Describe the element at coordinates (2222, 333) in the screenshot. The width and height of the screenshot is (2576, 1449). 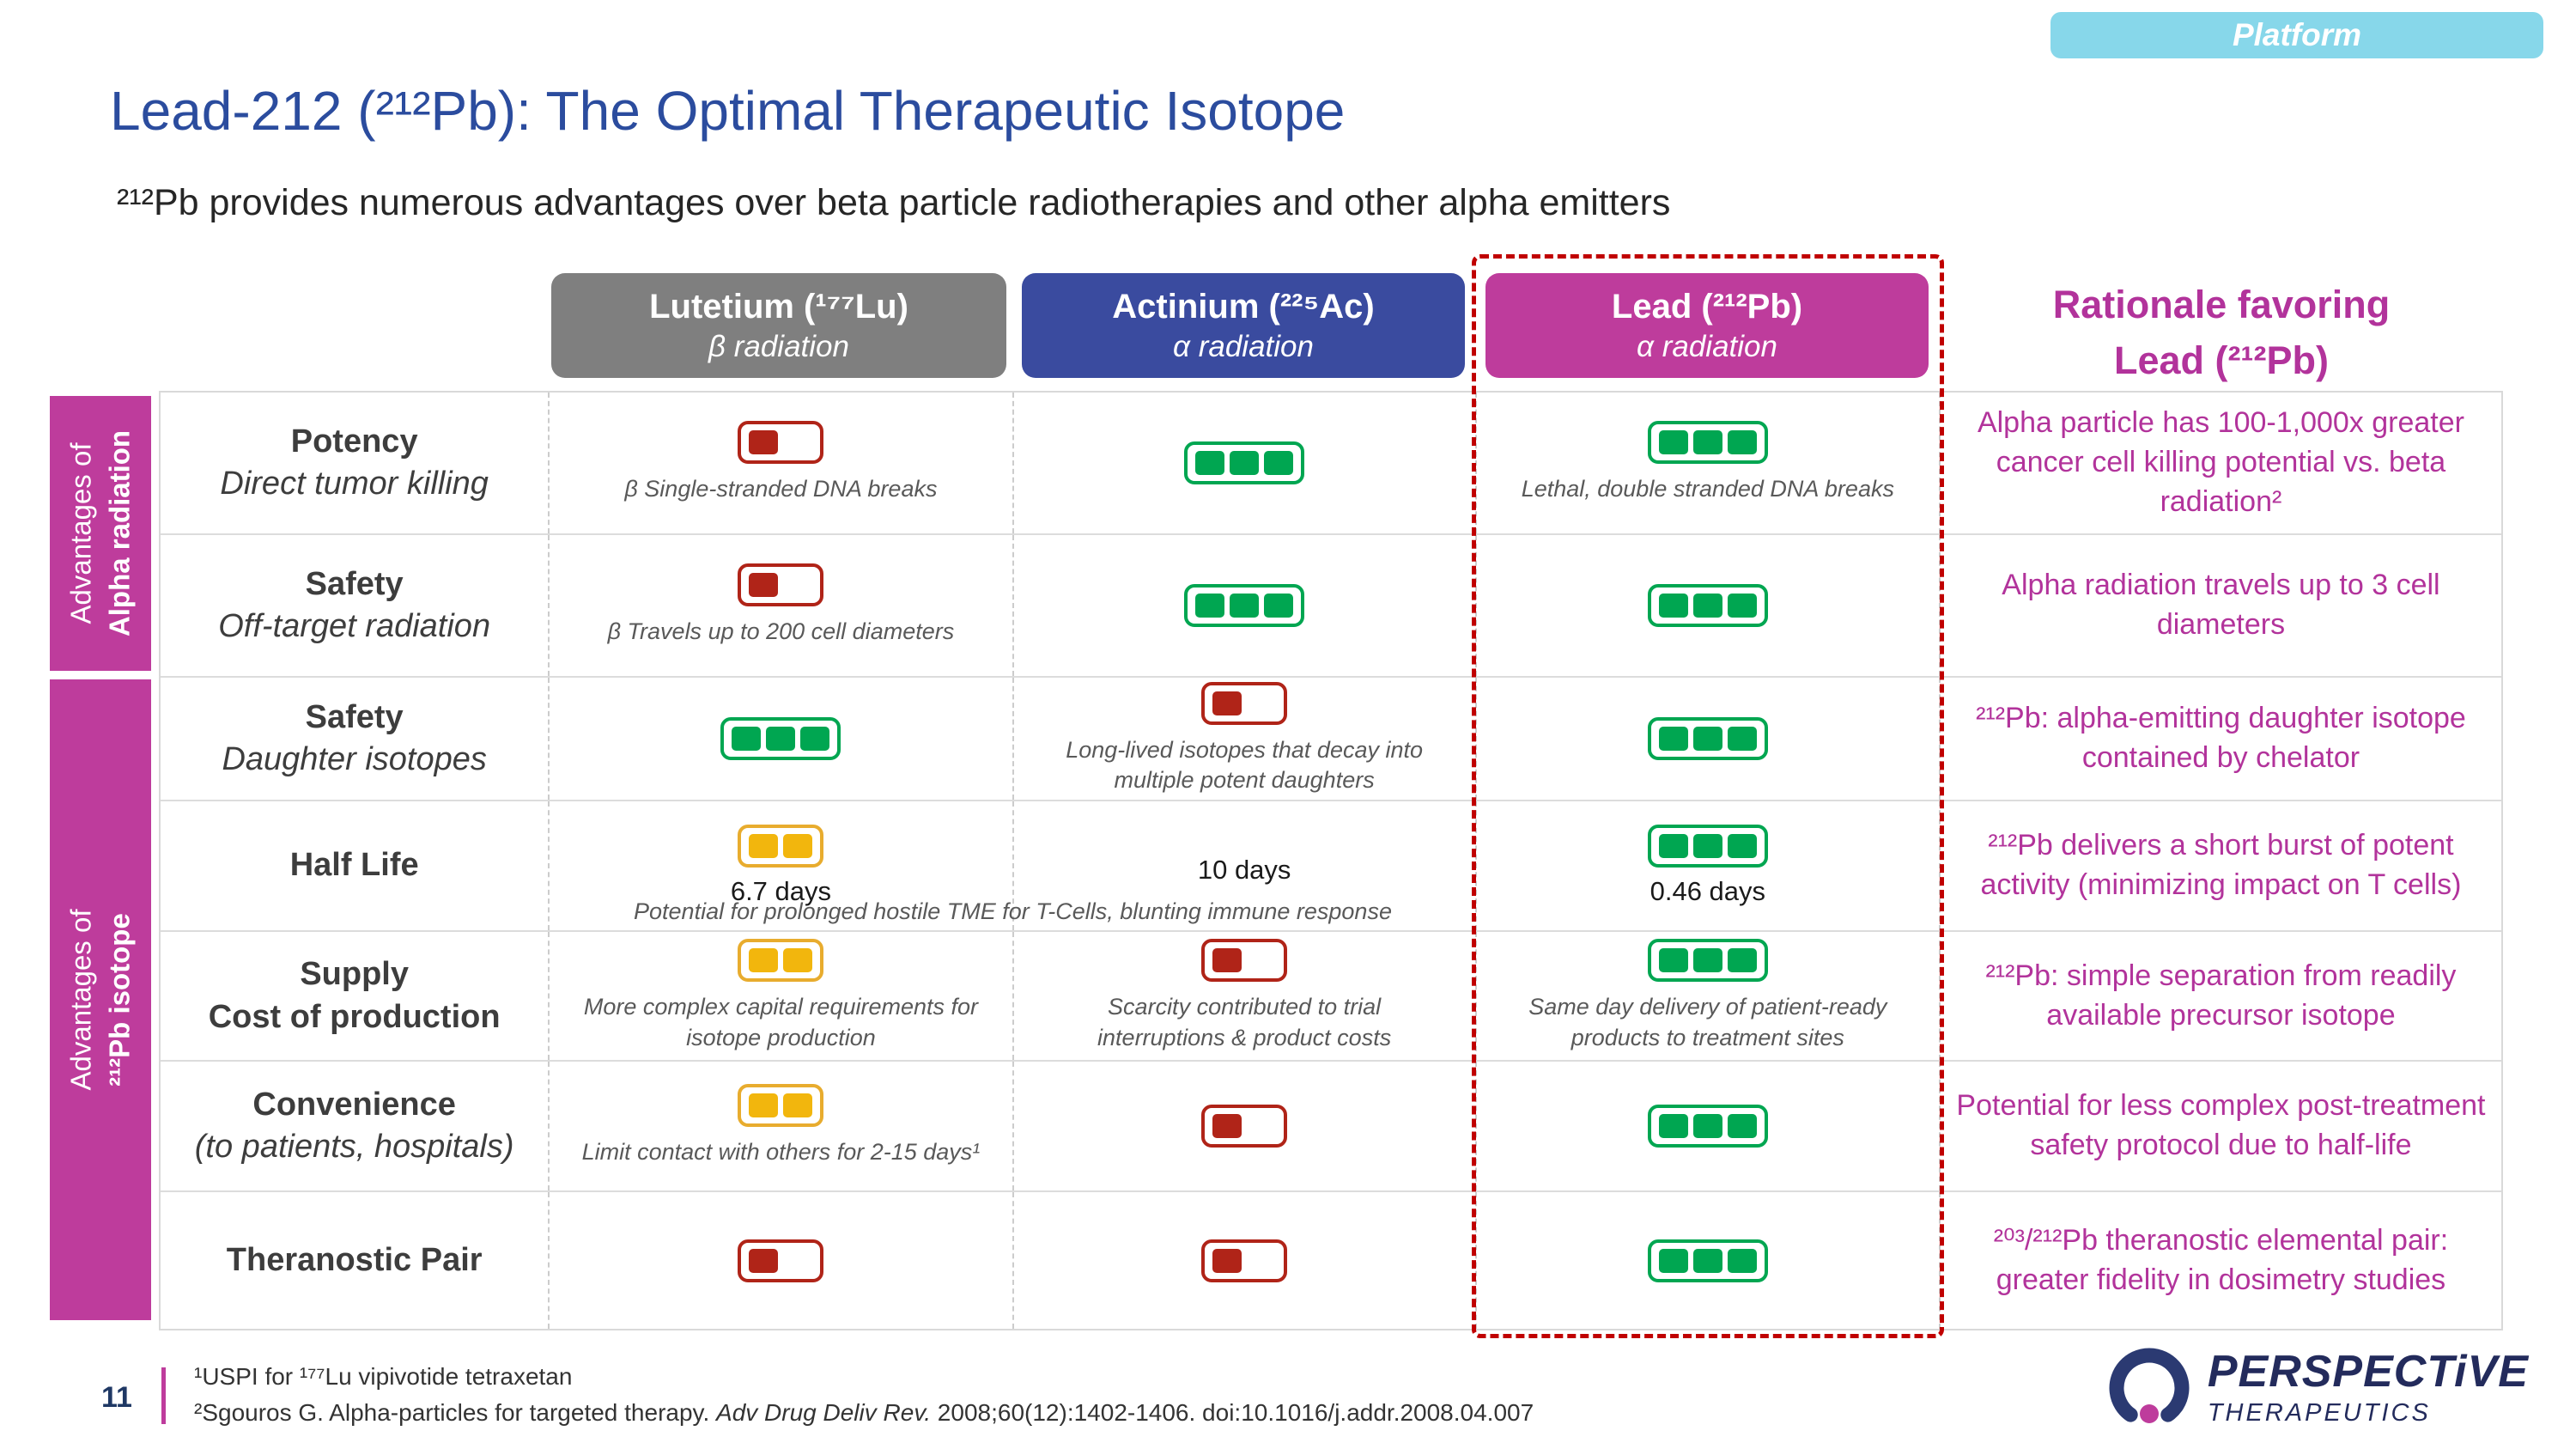
I see `rationale-column-header: Rationale favoring Lead (²¹²Pb)` at that location.